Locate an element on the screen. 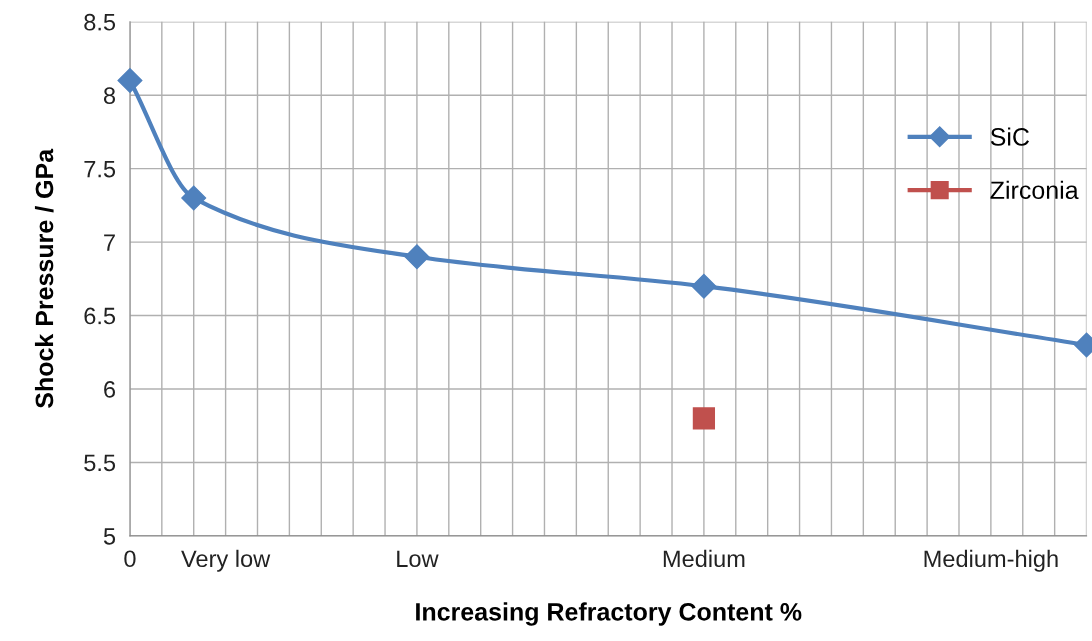  x-tick-label: Very low is located at coordinates (226, 560).